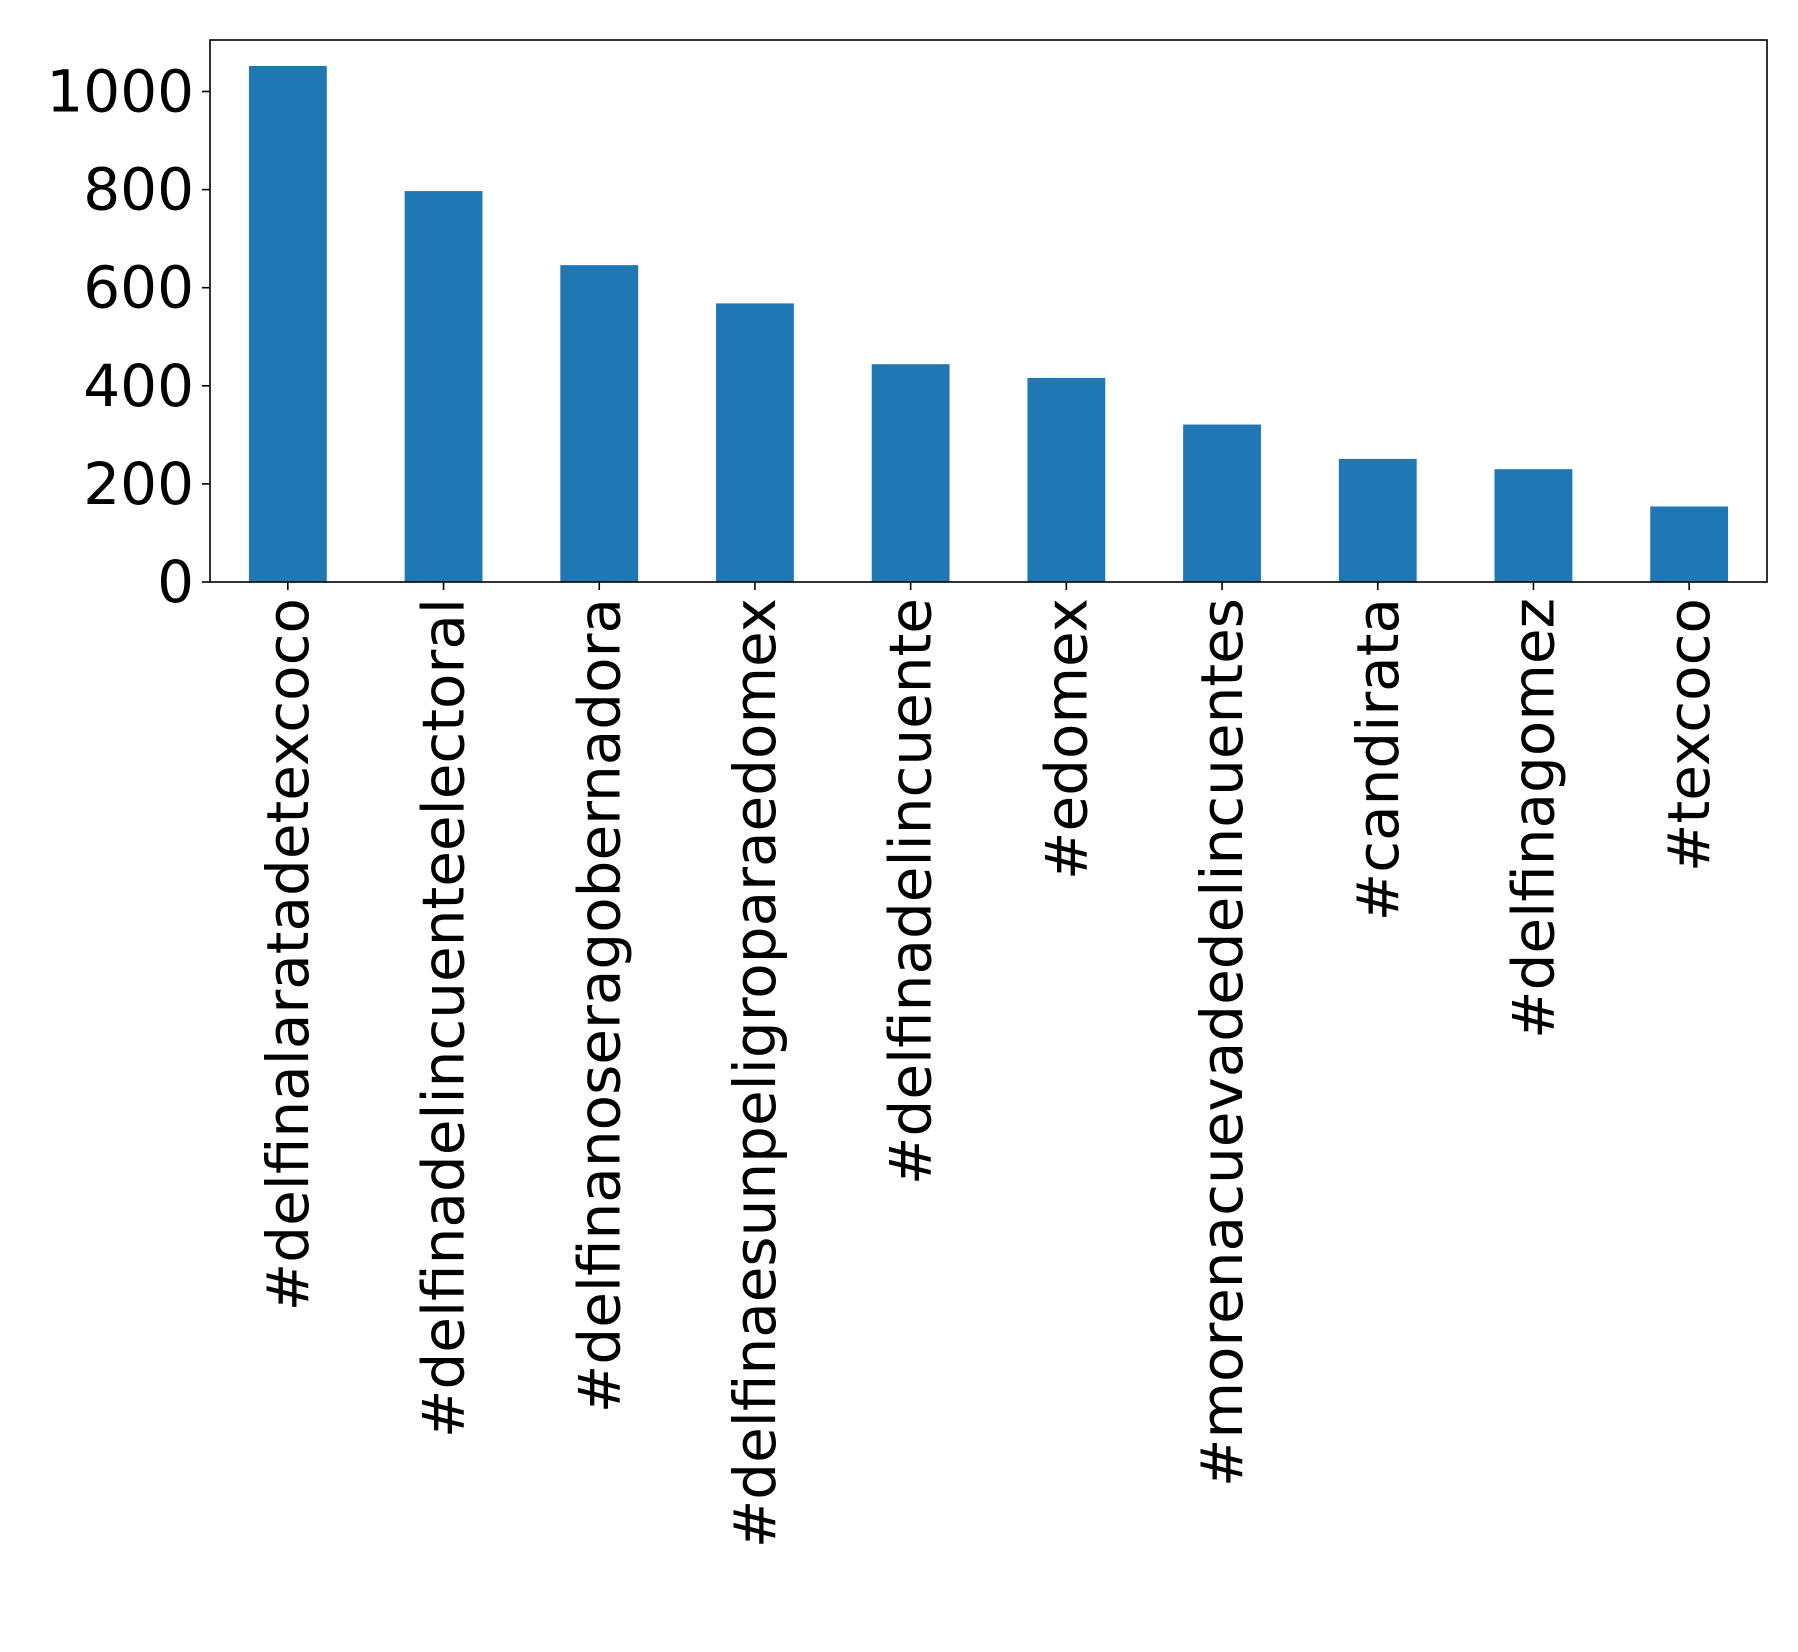 Image resolution: width=1798 pixels, height=1652 pixels. I want to click on x-tick-label: #delfinadelincuenteelectoral, so click(444, 1018).